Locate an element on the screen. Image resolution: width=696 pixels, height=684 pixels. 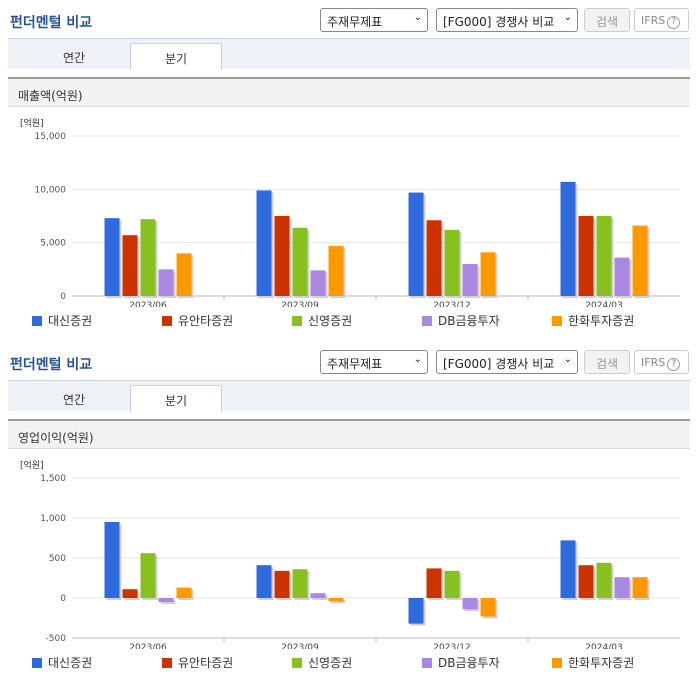
chart-subtitle: 영업이익(억원) is located at coordinates (349, 434).